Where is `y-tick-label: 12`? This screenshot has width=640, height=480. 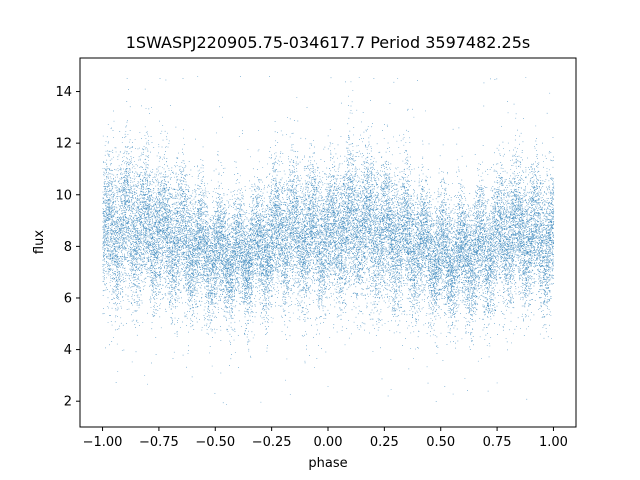 y-tick-label: 12 is located at coordinates (63, 144).